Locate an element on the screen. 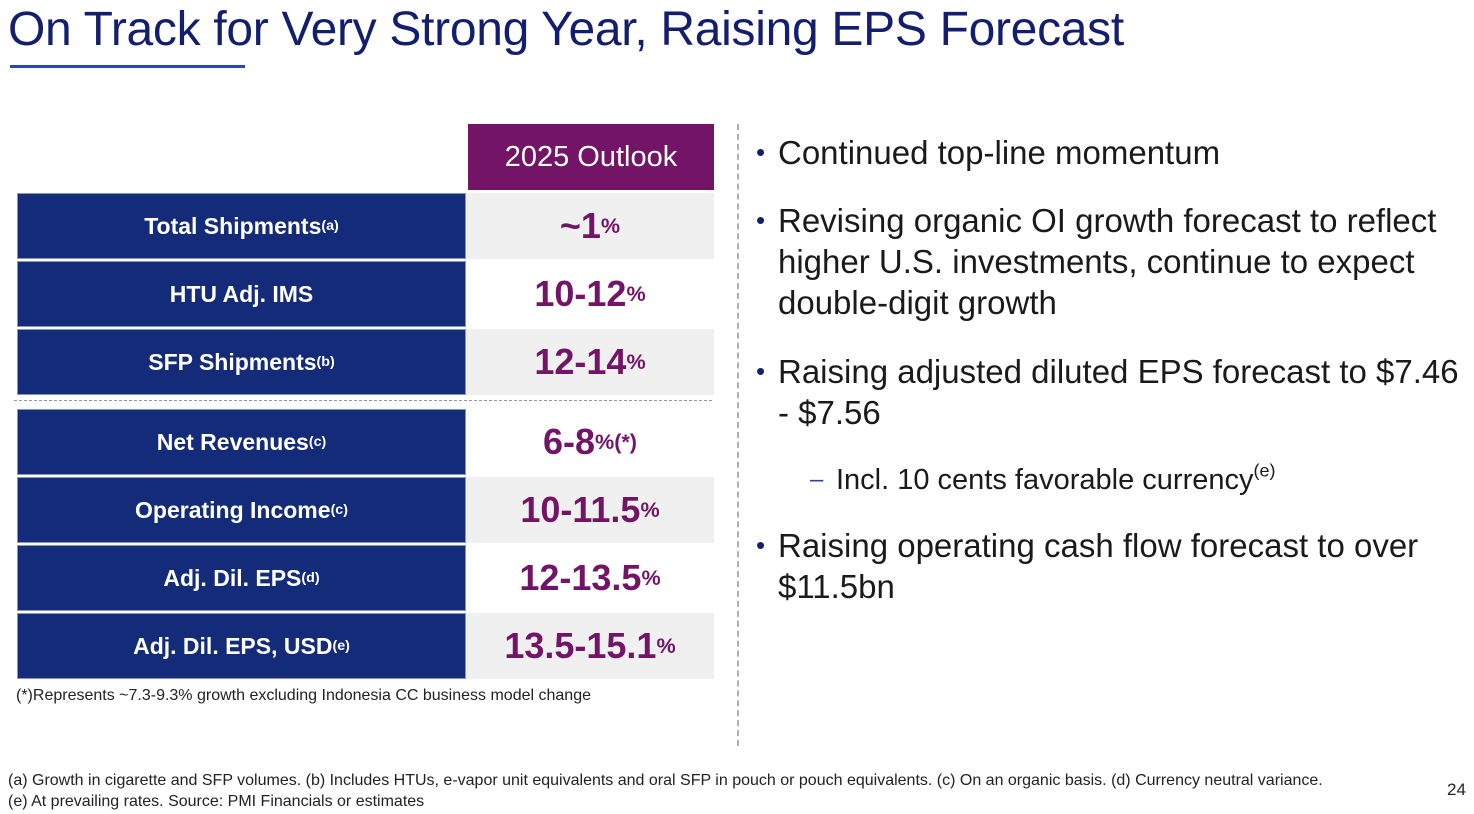 Image resolution: width=1474 pixels, height=814 pixels. table-row: Total Shipments (a) ~1% is located at coordinates (365, 226).